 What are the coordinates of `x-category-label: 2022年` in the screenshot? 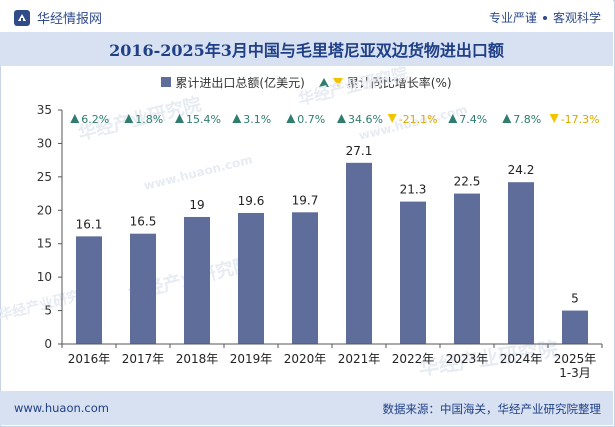 It's located at (413, 359).